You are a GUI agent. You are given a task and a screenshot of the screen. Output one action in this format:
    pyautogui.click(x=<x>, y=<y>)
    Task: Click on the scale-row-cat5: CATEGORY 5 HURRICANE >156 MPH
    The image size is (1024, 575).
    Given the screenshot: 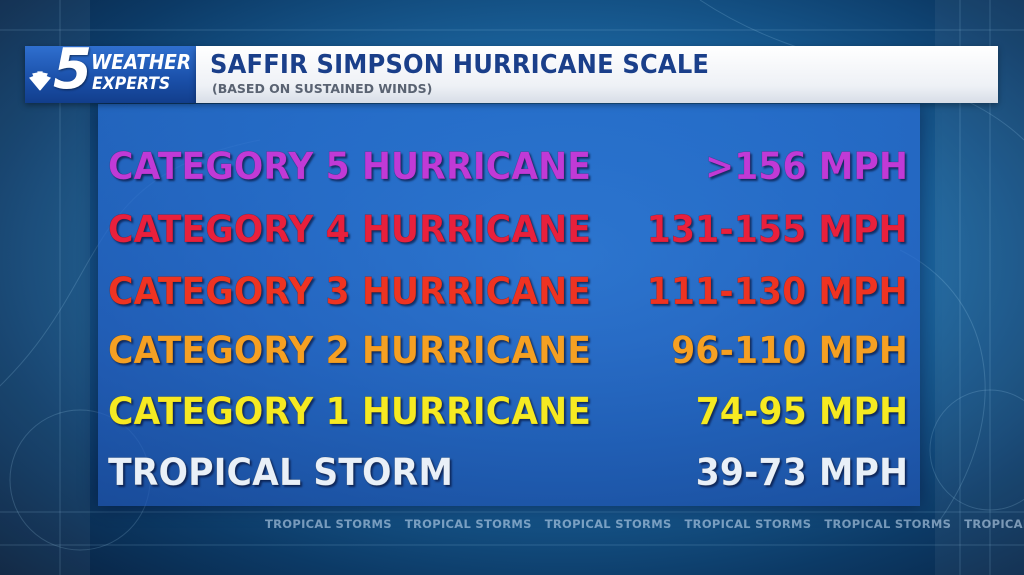 What is the action you would take?
    pyautogui.click(x=508, y=167)
    